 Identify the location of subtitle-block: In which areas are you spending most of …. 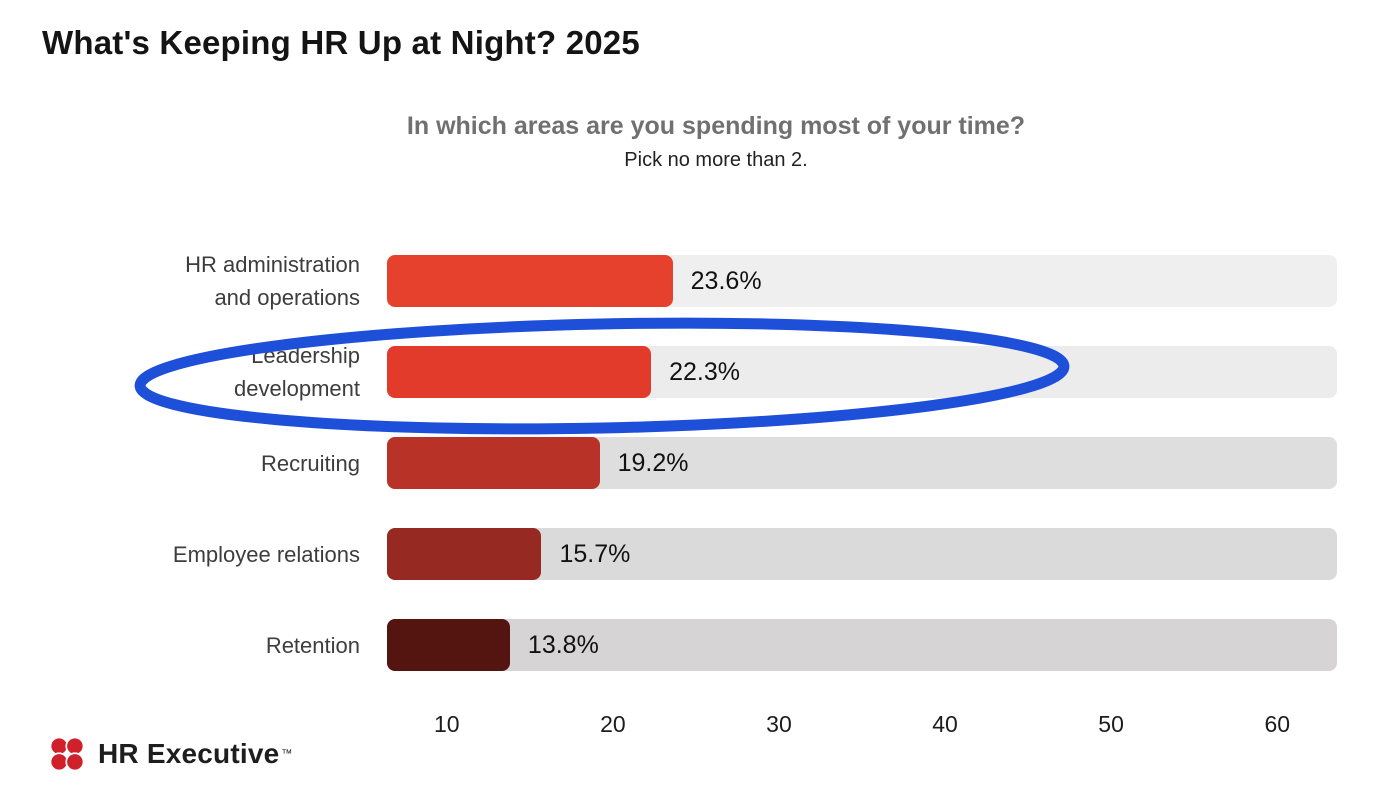
(716, 142).